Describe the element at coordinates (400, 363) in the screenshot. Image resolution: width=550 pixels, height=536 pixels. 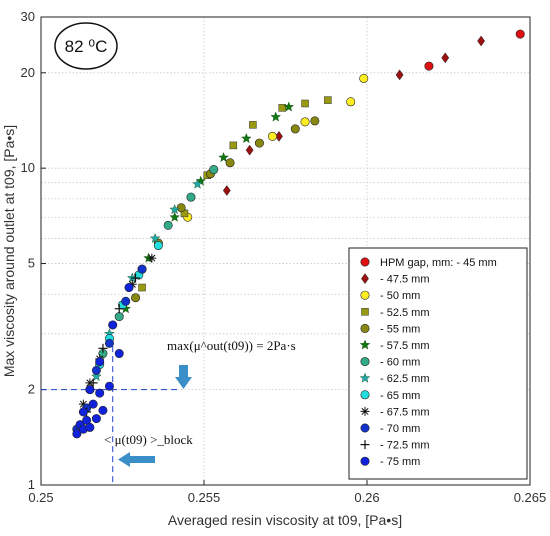
I see `legend-label: - 60 mm` at that location.